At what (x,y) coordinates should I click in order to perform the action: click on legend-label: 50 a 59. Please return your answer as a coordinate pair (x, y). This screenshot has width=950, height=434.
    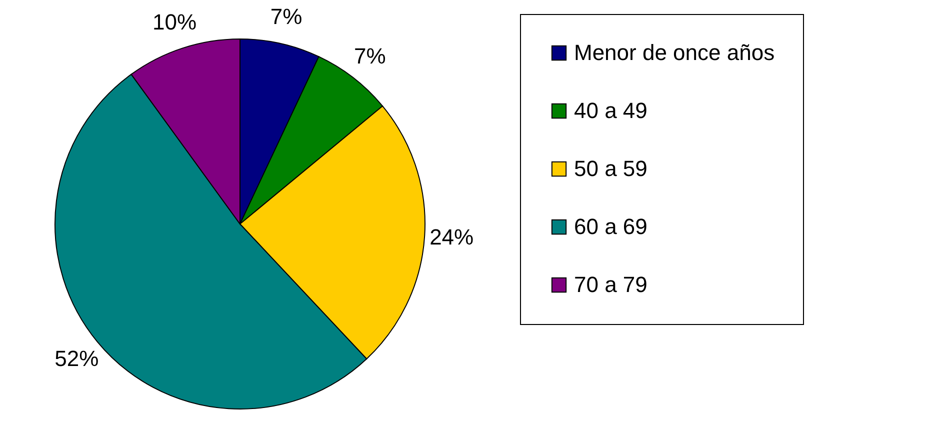
    Looking at the image, I should click on (611, 168).